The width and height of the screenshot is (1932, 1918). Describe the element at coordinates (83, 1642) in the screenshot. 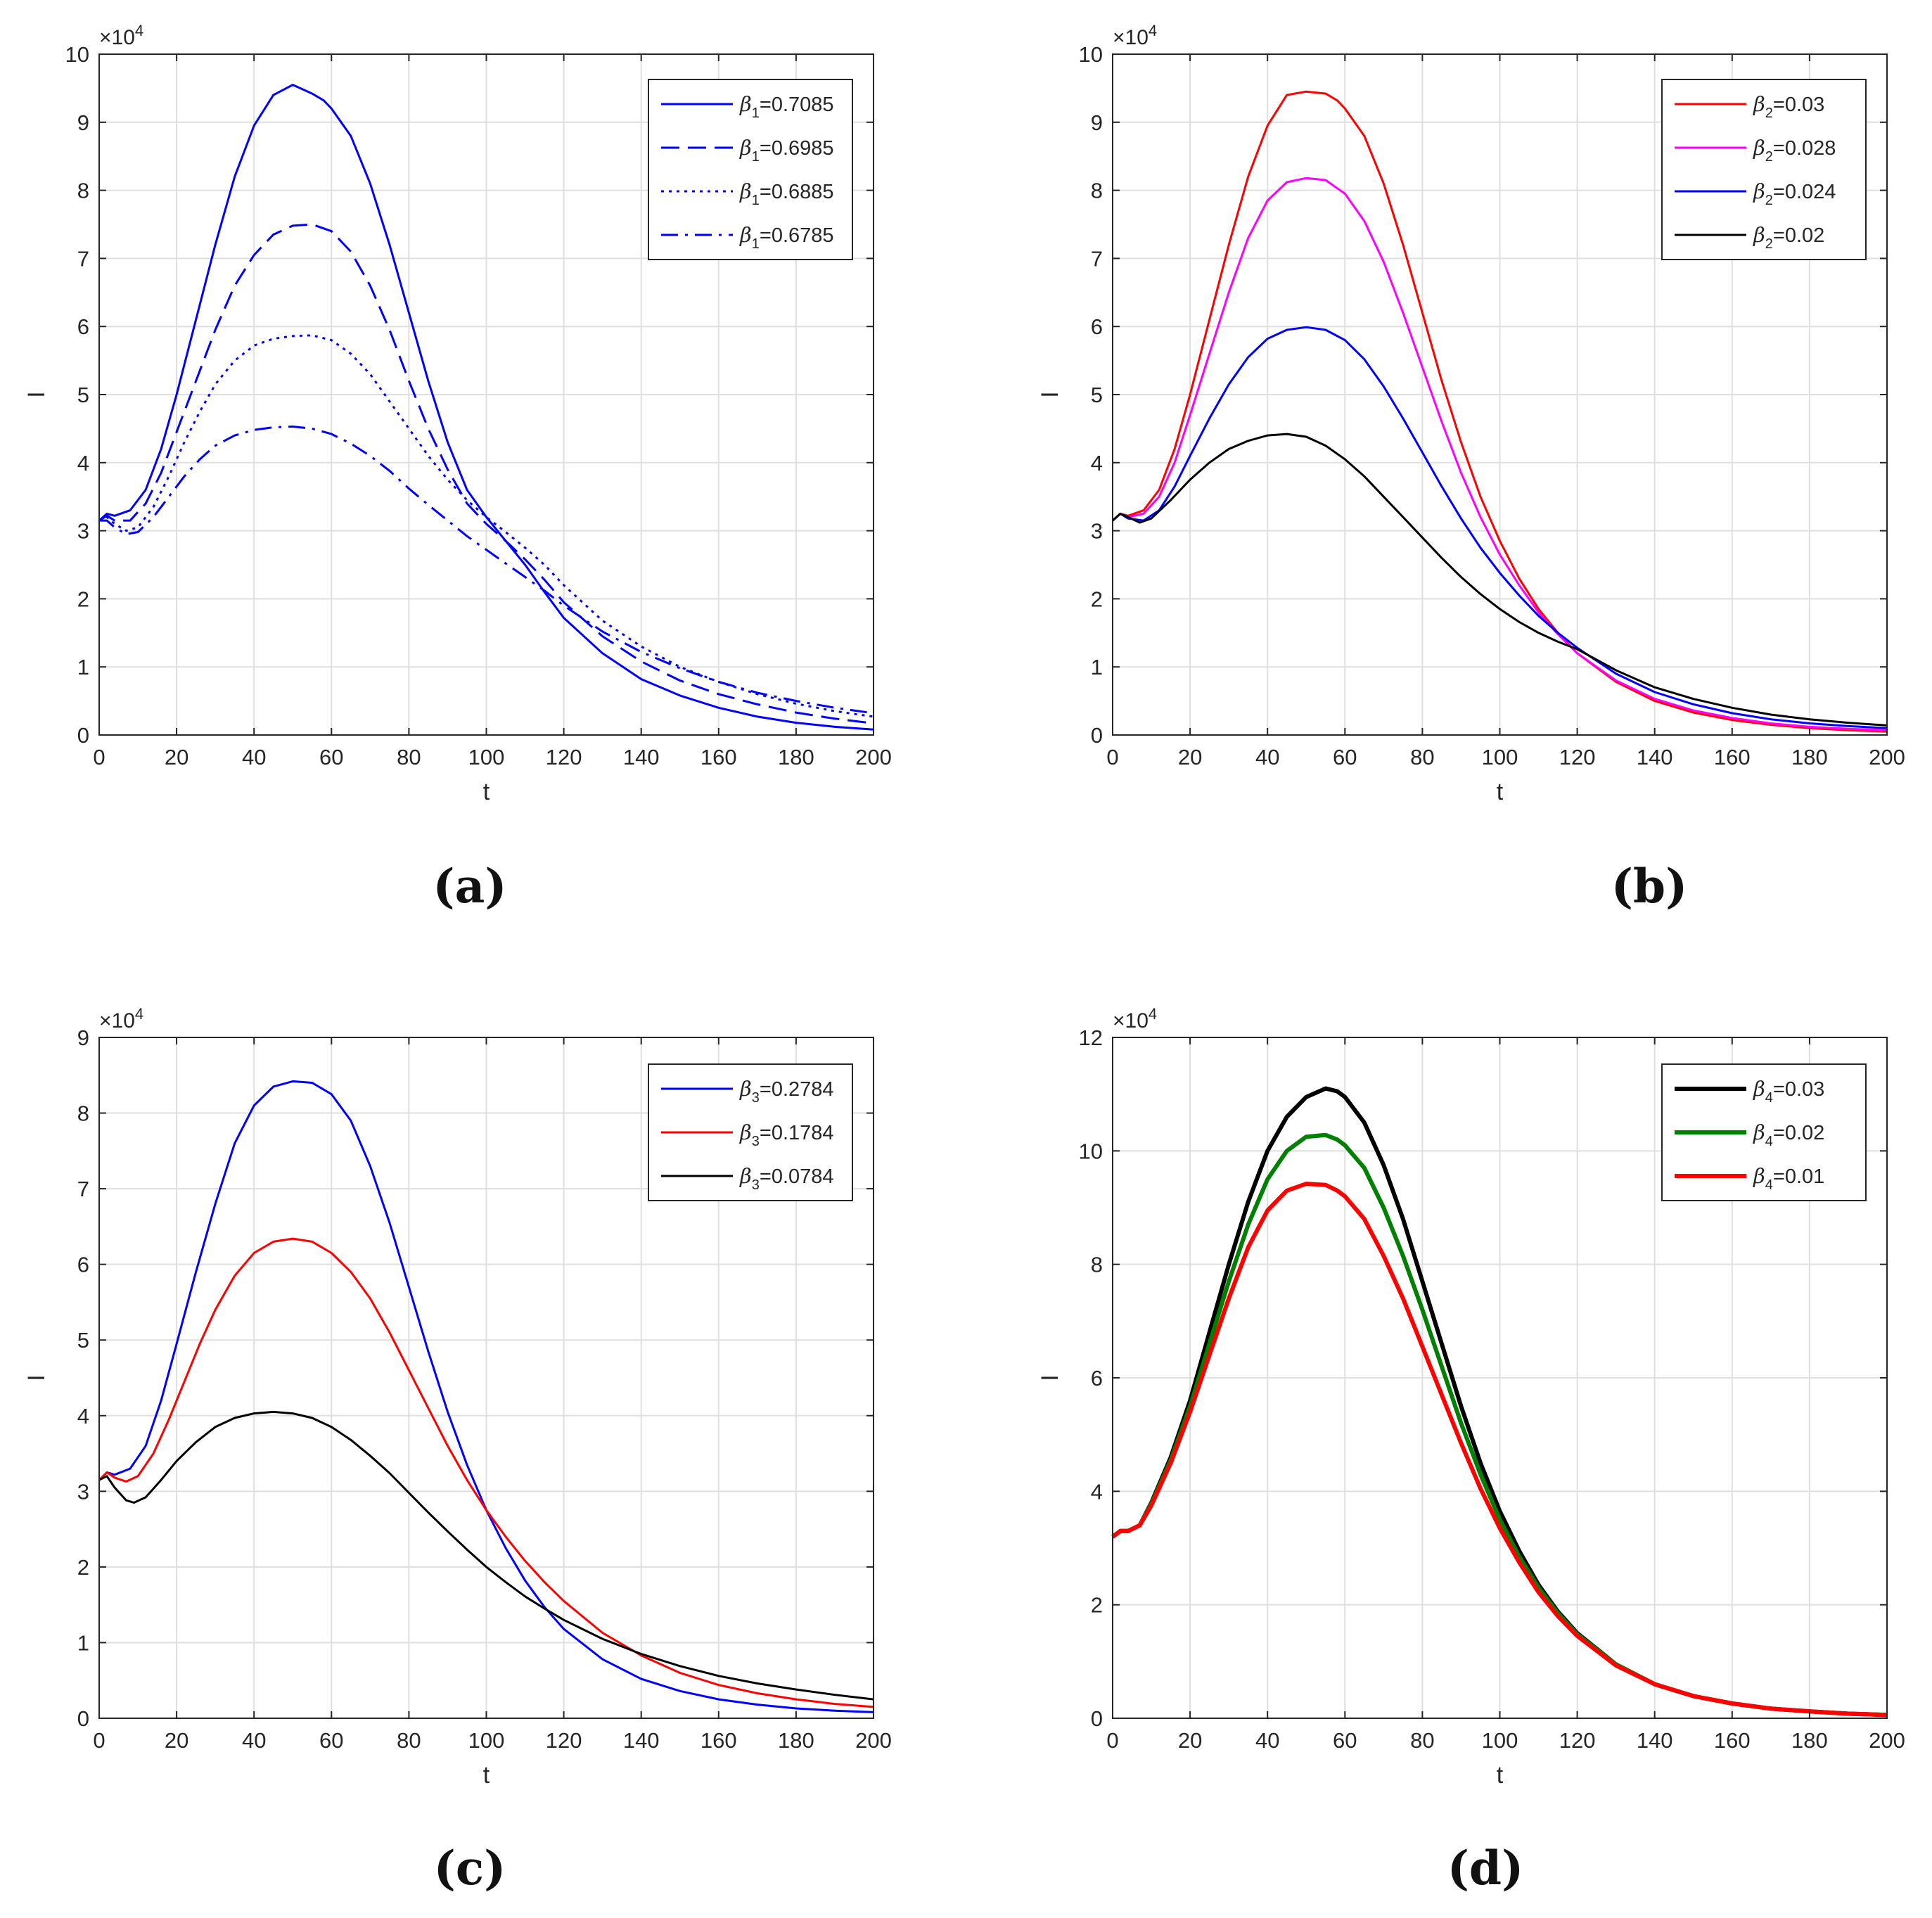

I see `y-tick-label: 1` at that location.